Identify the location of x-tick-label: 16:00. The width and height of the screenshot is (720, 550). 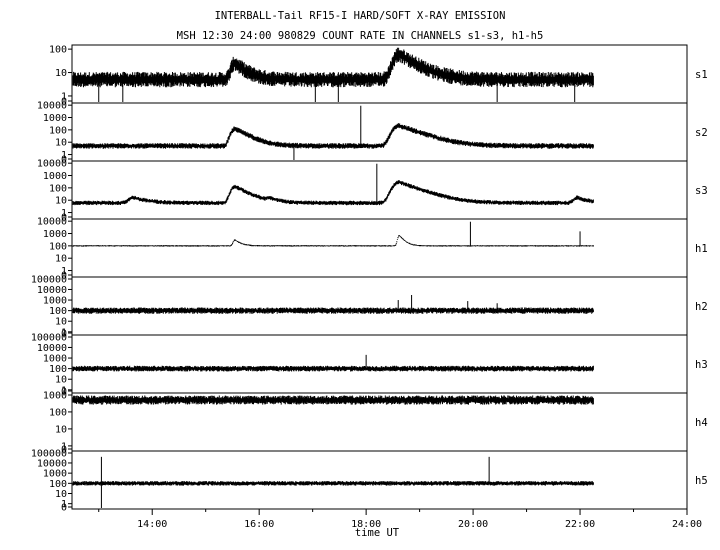
(259, 524).